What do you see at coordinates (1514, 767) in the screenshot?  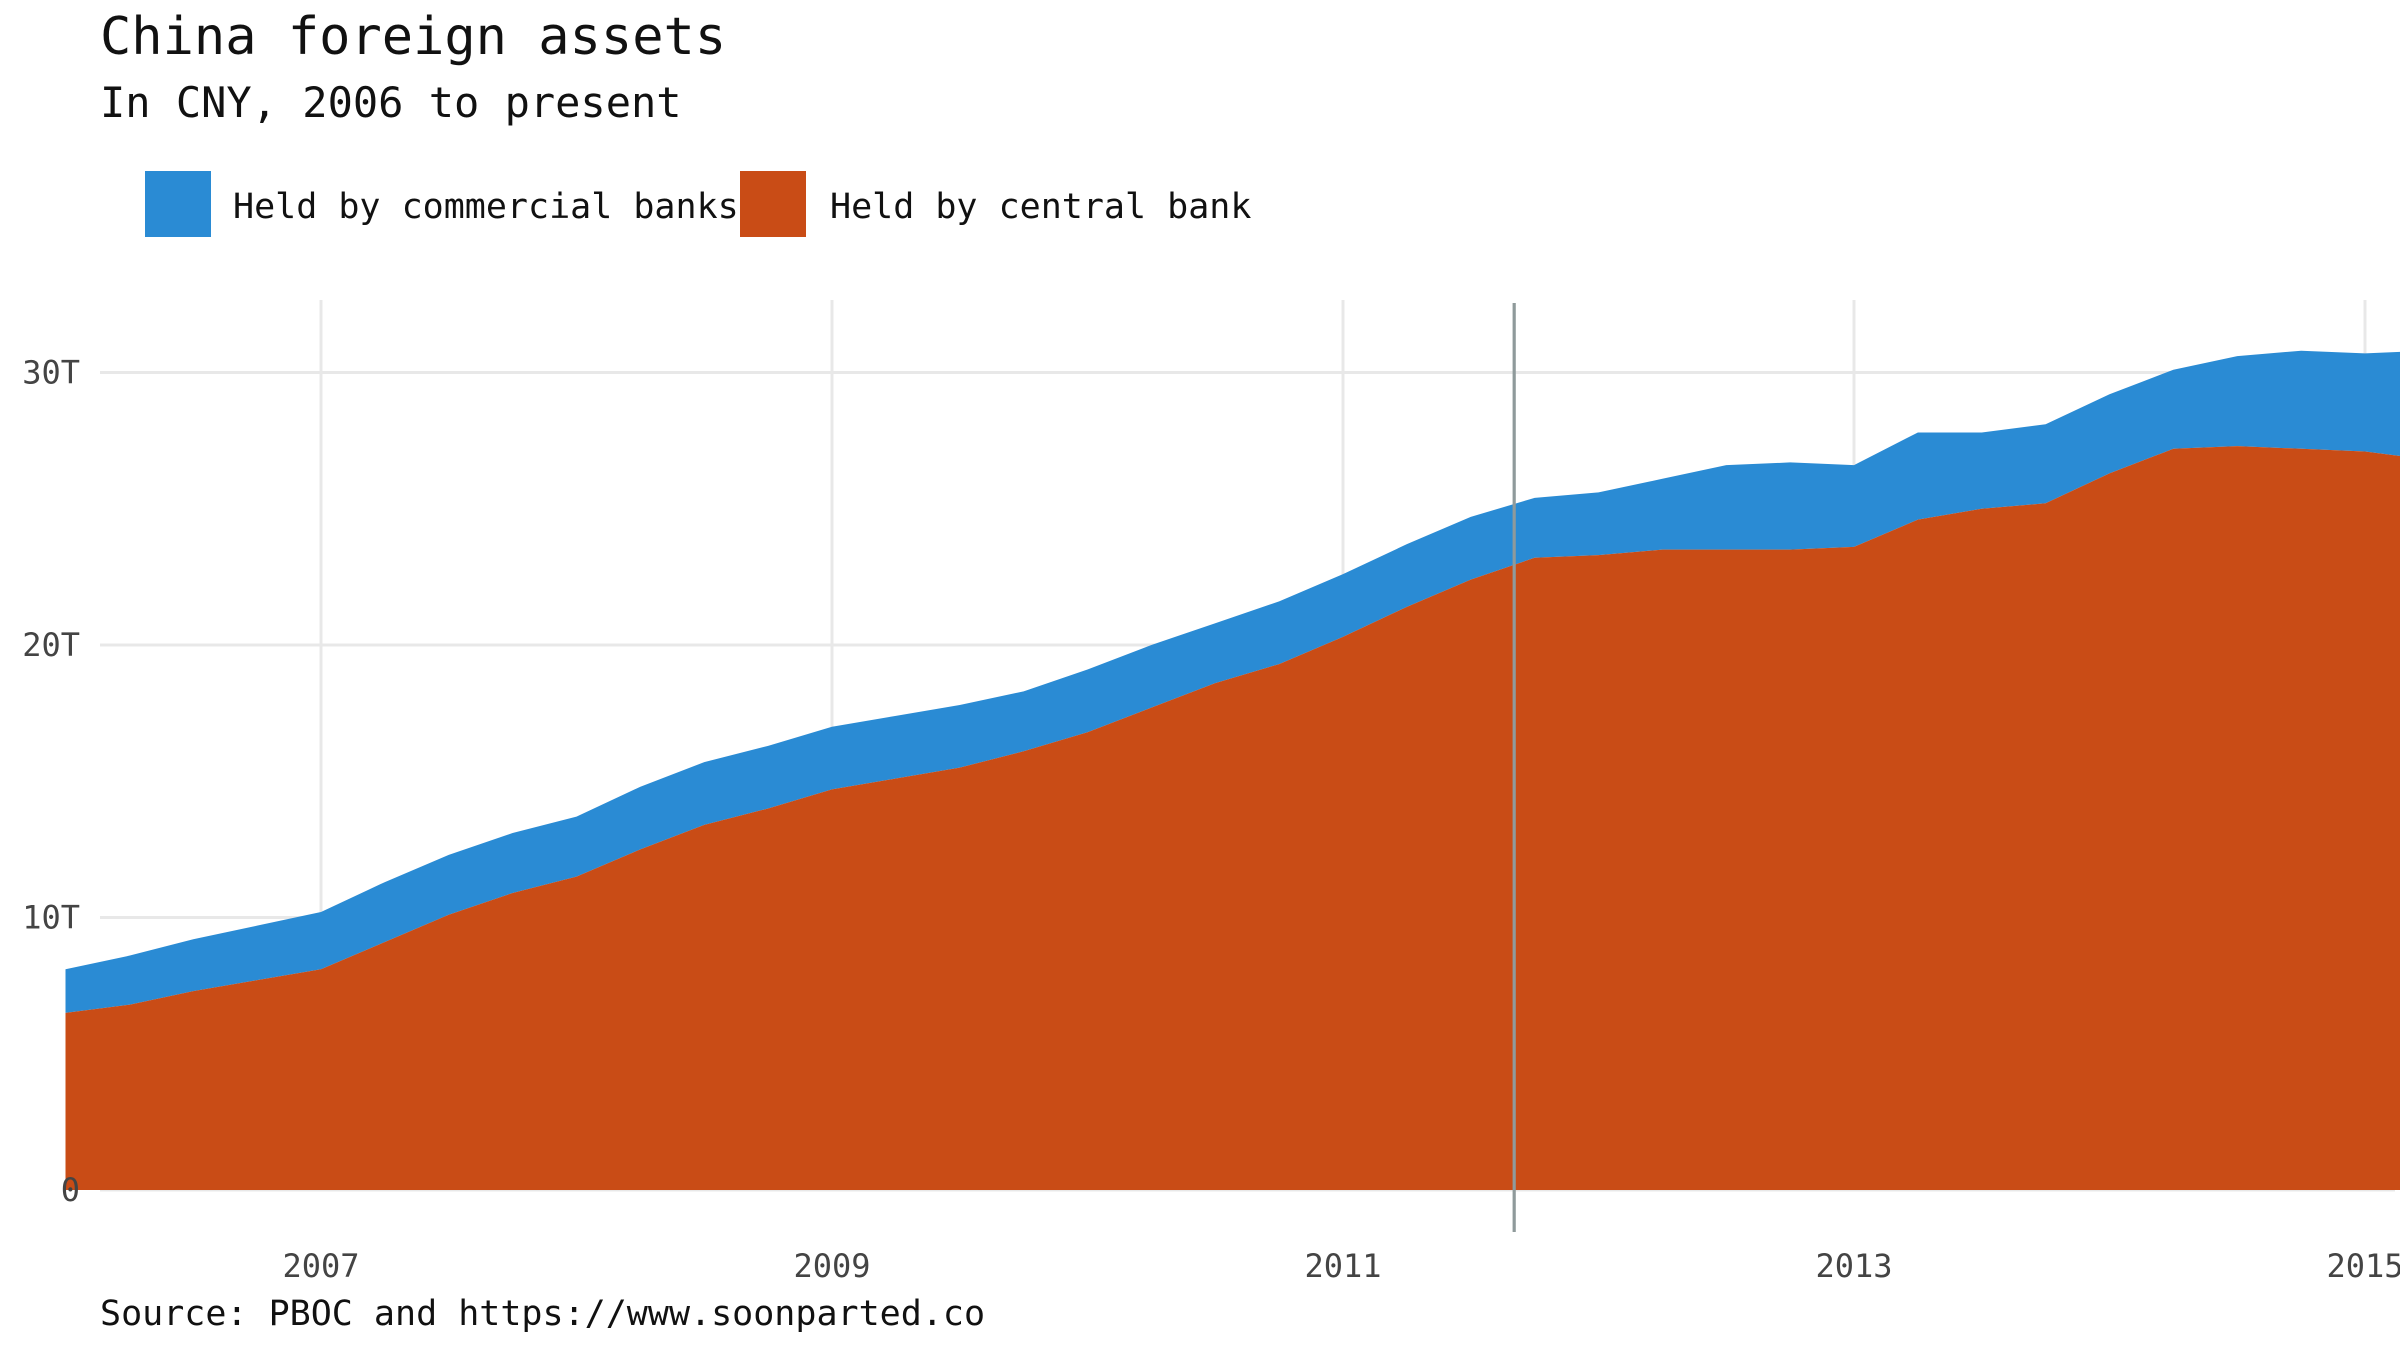 I see `vertical-reference-lines` at bounding box center [1514, 767].